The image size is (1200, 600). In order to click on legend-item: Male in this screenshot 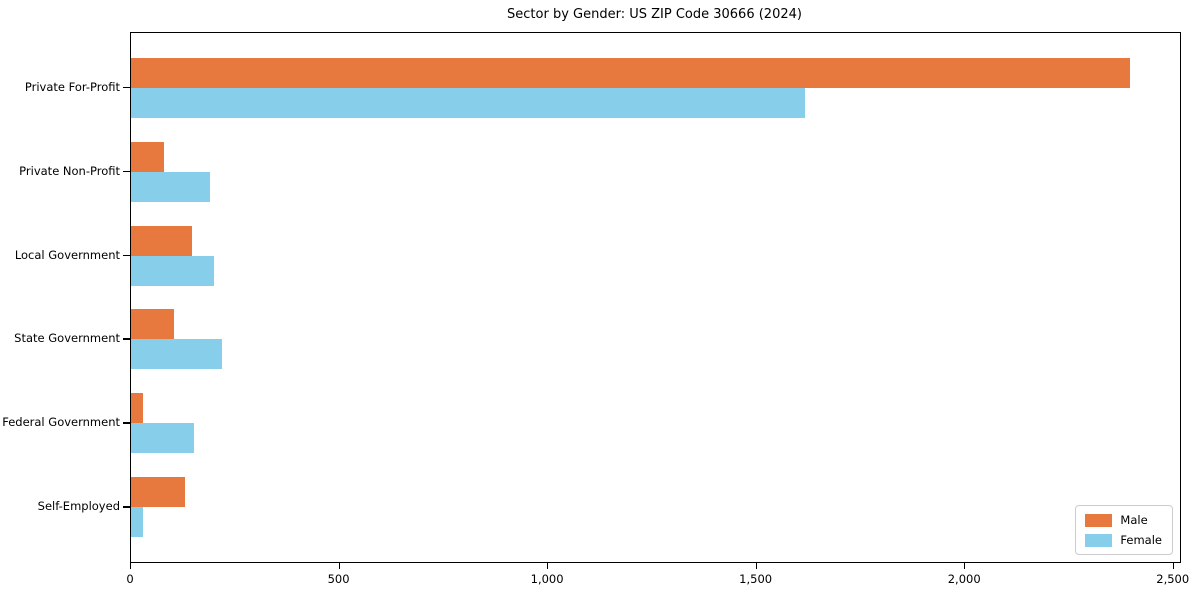, I will do `click(1123, 520)`.